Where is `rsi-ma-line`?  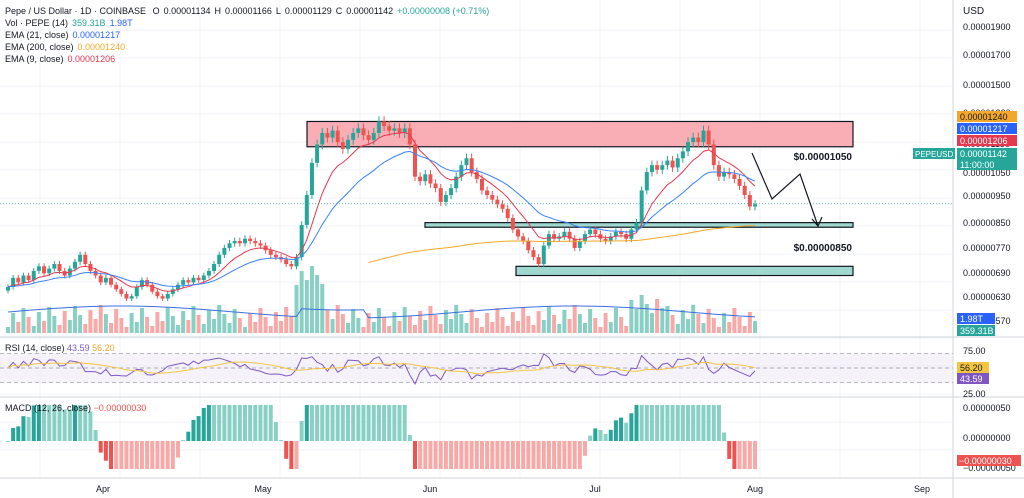 rsi-ma-line is located at coordinates (381, 368).